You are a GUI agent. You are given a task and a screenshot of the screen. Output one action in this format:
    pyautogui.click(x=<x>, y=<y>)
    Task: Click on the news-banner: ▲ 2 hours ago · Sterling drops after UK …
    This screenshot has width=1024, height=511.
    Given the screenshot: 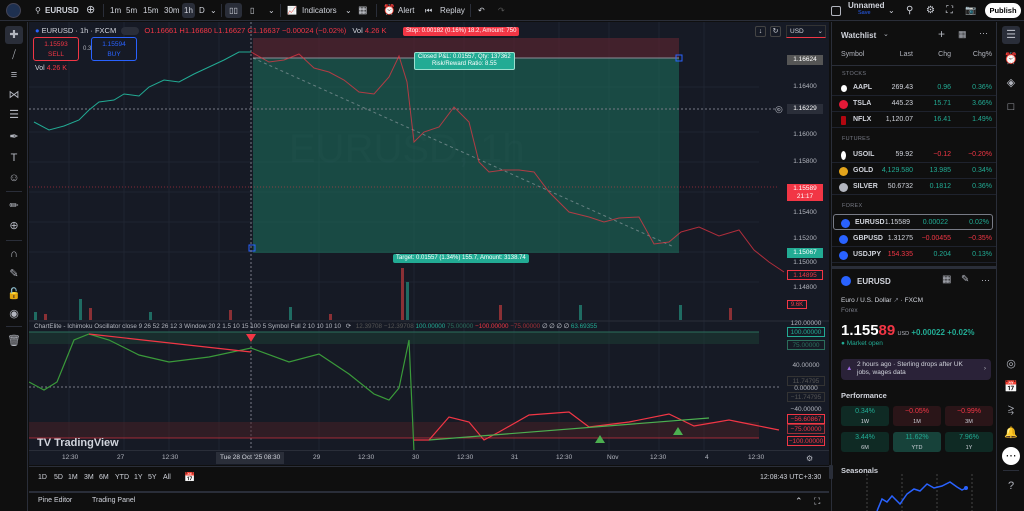 What is the action you would take?
    pyautogui.click(x=916, y=369)
    